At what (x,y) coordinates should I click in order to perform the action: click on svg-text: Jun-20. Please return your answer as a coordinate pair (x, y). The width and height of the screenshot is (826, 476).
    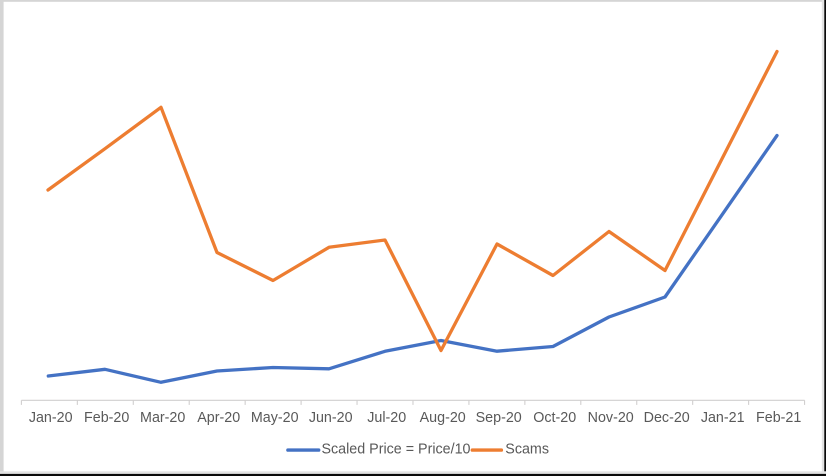
    Looking at the image, I should click on (331, 418).